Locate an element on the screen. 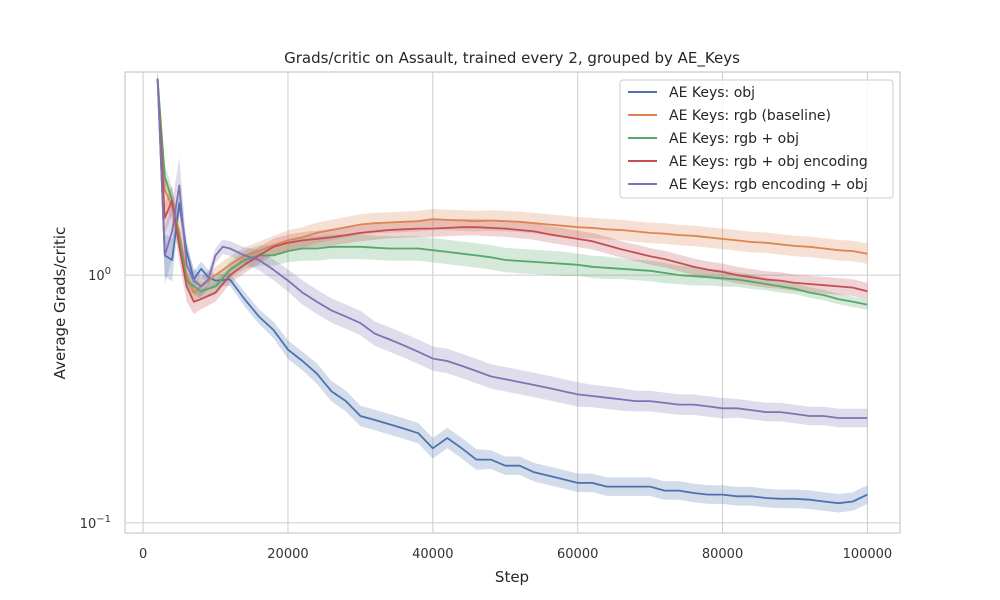 This screenshot has height=600, width=1000. x-tick-label: 20000 is located at coordinates (287, 554).